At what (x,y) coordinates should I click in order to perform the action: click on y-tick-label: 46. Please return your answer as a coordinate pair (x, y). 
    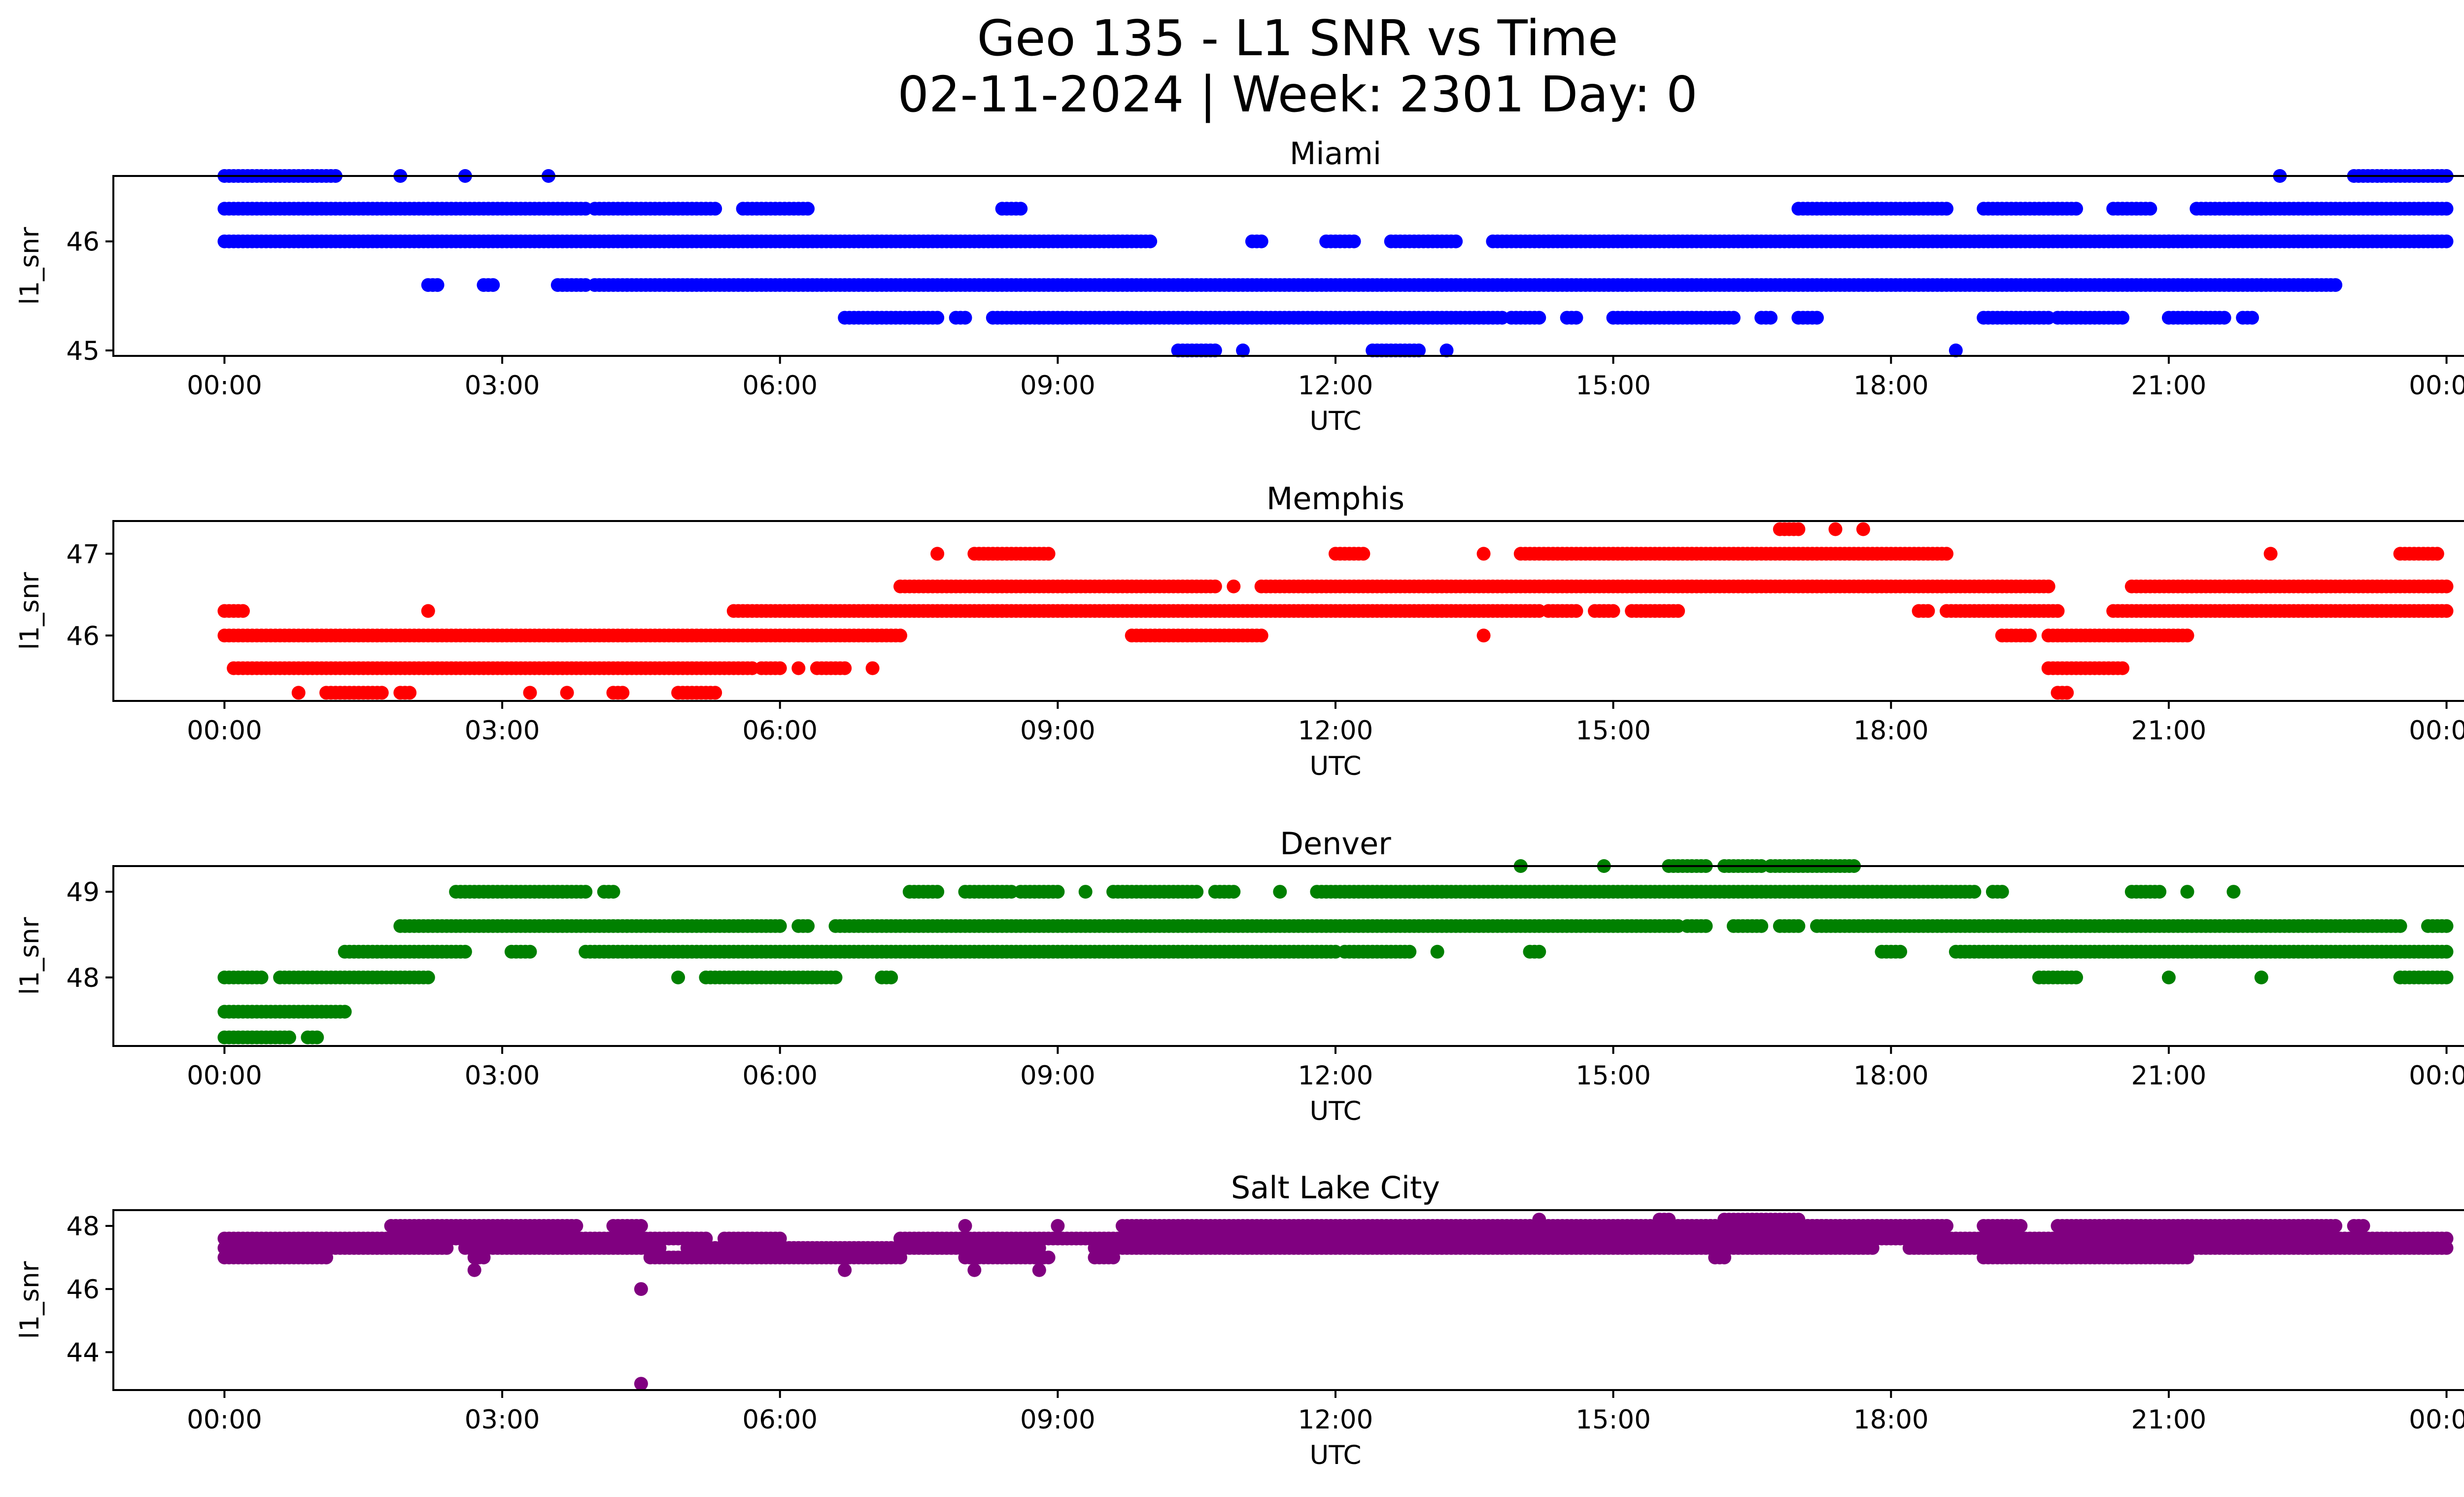
    Looking at the image, I should click on (83, 242).